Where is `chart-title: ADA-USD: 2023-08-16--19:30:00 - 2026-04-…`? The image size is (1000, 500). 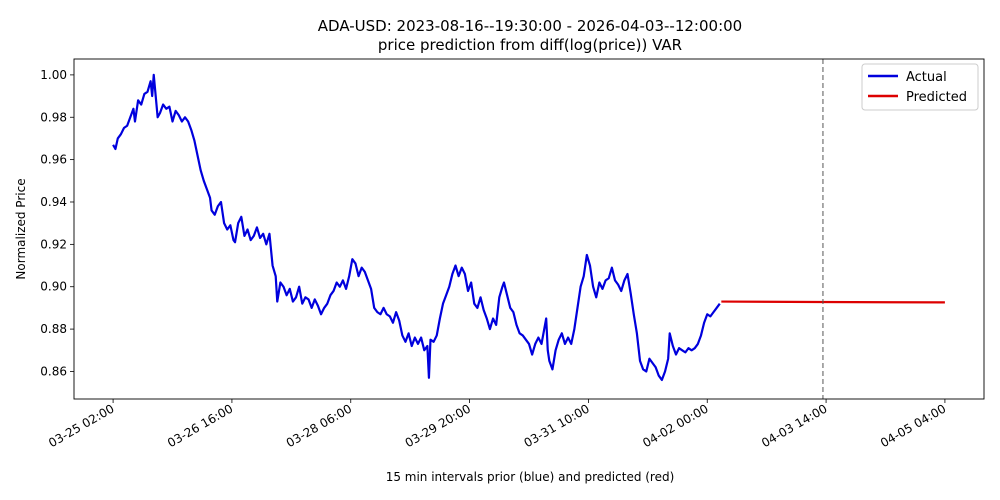 chart-title: ADA-USD: 2023-08-16--19:30:00 - 2026-04-… is located at coordinates (530, 26).